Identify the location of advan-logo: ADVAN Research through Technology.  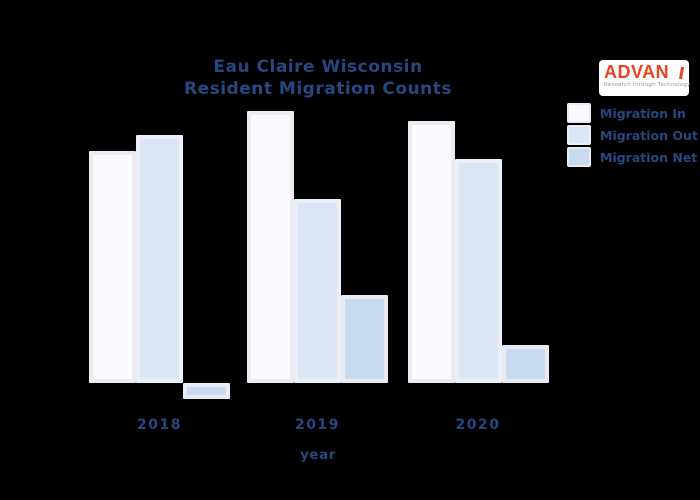
(645, 78).